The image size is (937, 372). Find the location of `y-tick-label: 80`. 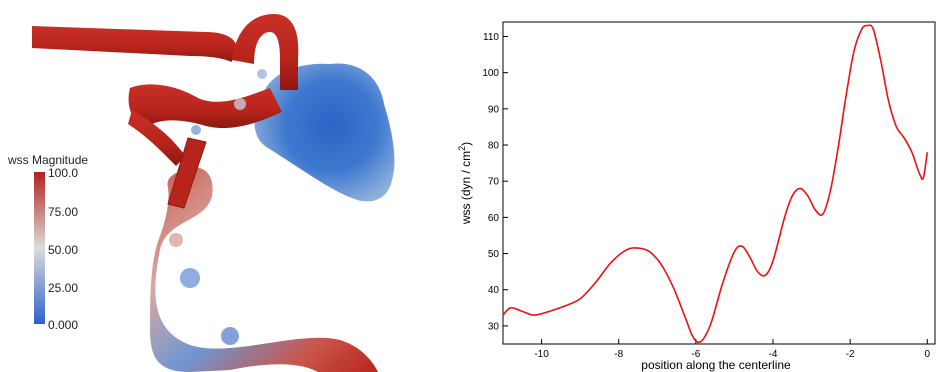

y-tick-label: 80 is located at coordinates (494, 146).